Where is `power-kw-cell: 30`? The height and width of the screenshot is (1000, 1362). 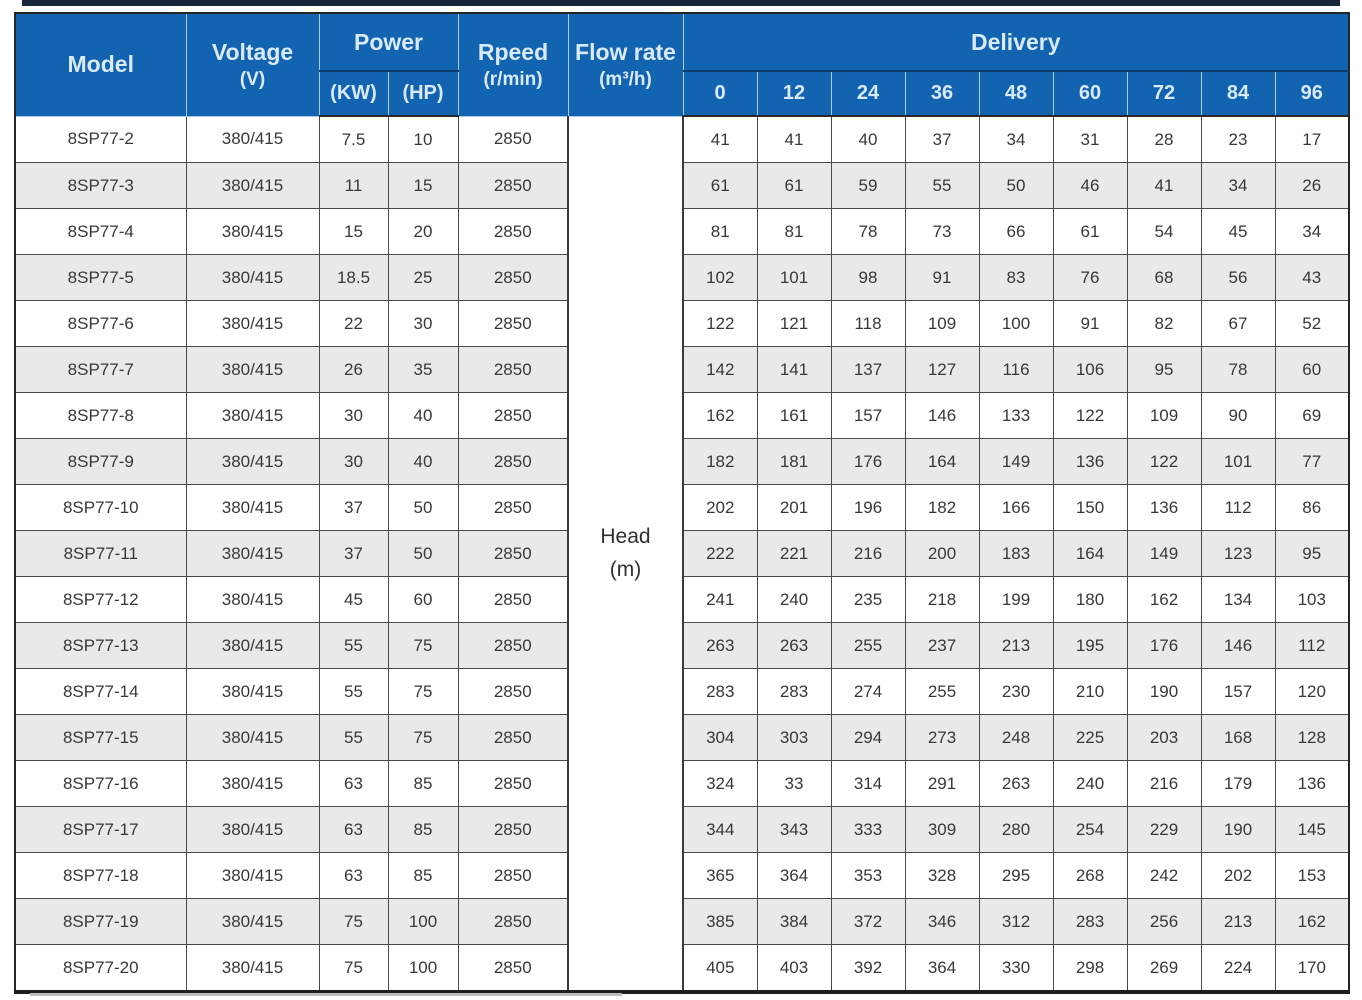
power-kw-cell: 30 is located at coordinates (353, 415).